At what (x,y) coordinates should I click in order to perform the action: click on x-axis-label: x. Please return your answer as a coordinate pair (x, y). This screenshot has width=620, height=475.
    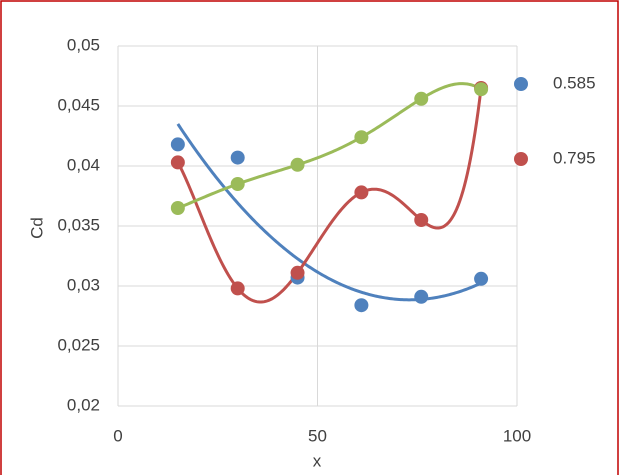
    Looking at the image, I should click on (317, 460).